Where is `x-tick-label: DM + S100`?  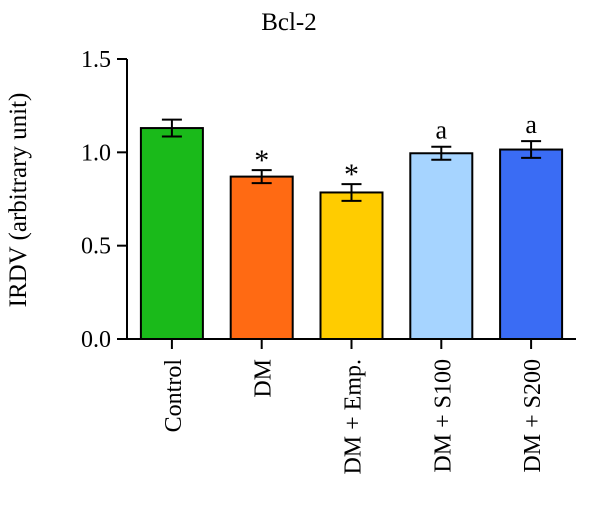
x-tick-label: DM + S100 is located at coordinates (443, 416).